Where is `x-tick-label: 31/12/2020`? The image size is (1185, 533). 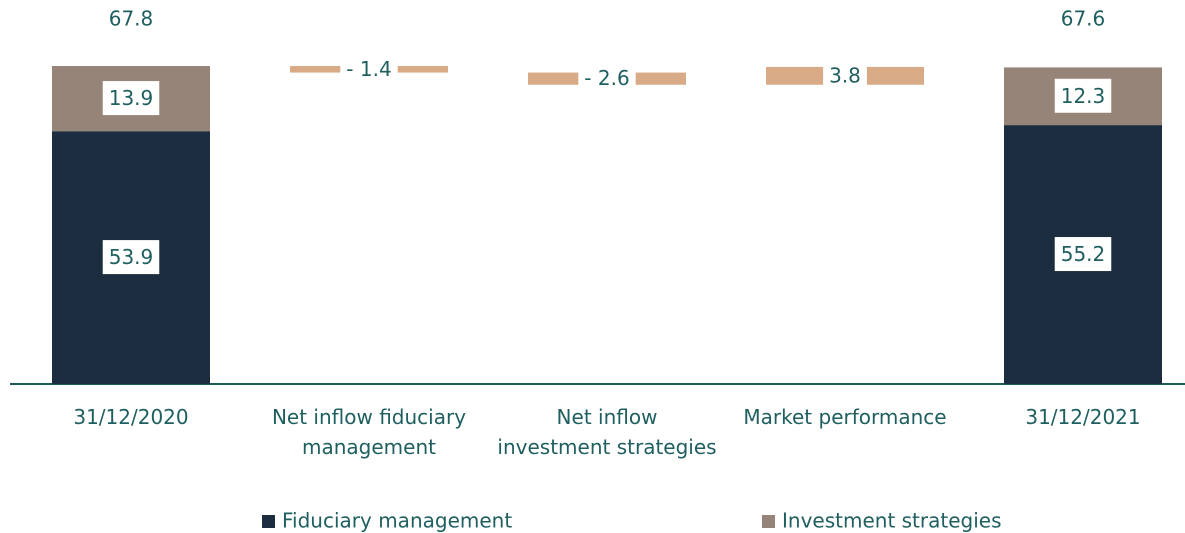 x-tick-label: 31/12/2020 is located at coordinates (131, 417).